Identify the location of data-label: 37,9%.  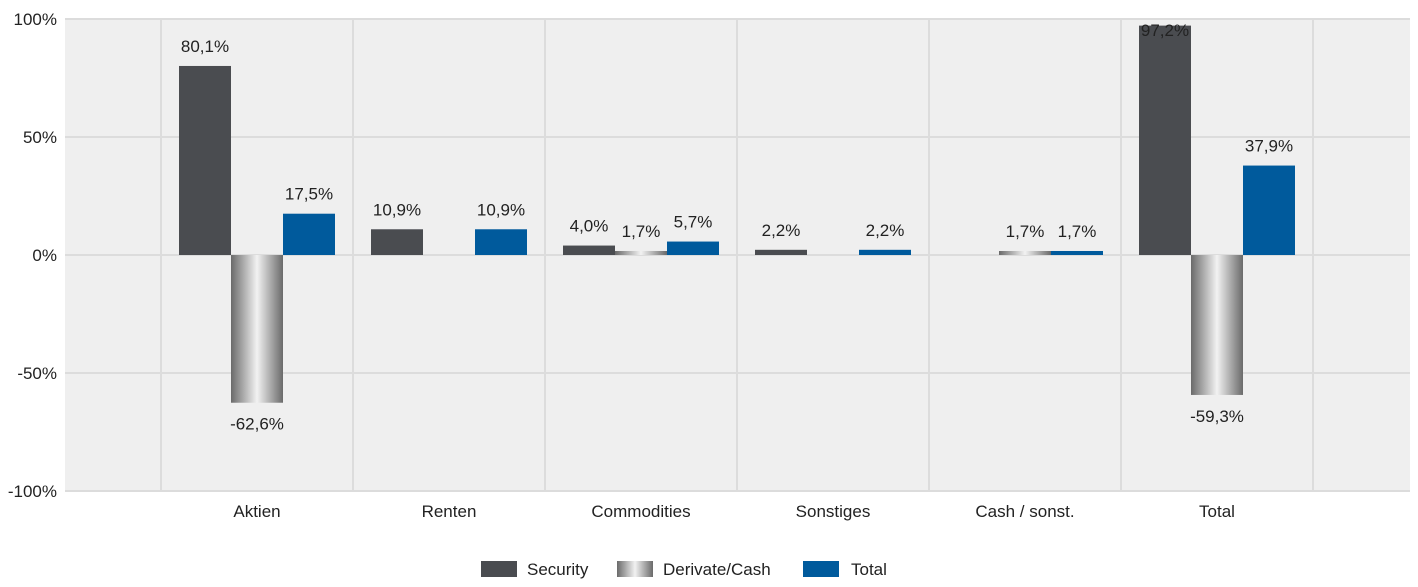
(1269, 146).